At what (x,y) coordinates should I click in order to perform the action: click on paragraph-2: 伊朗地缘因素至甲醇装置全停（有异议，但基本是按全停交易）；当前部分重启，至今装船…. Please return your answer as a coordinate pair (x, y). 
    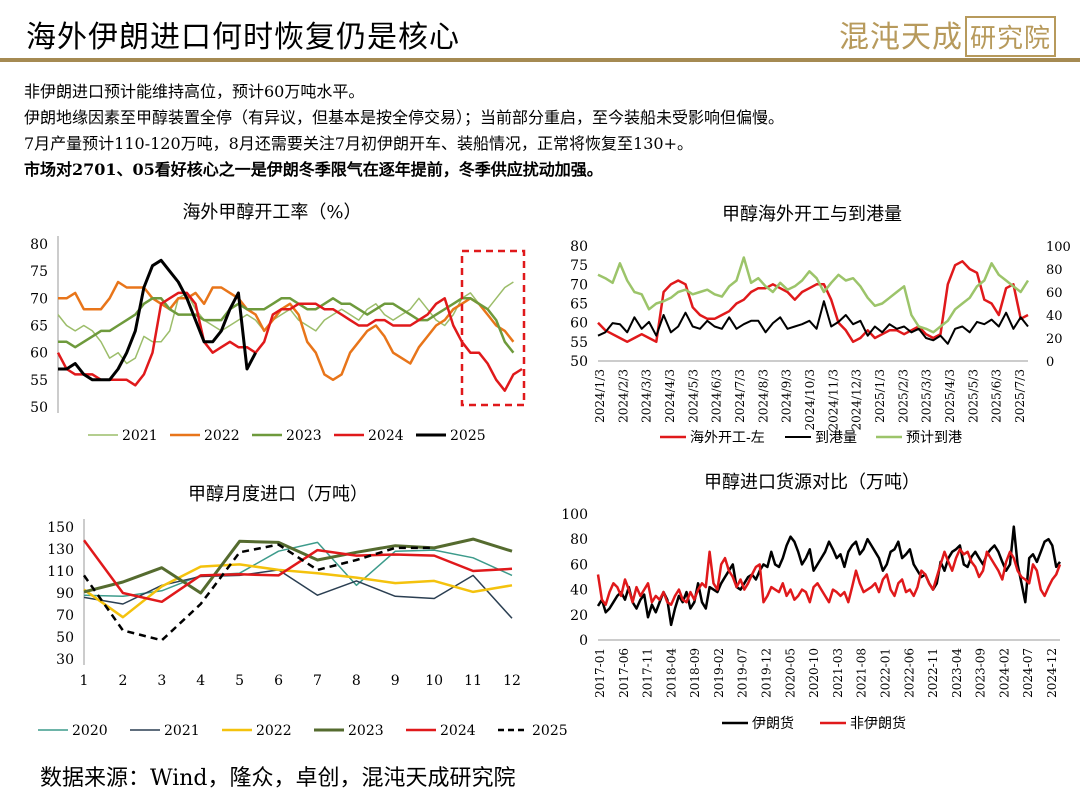
    Looking at the image, I should click on (404, 117).